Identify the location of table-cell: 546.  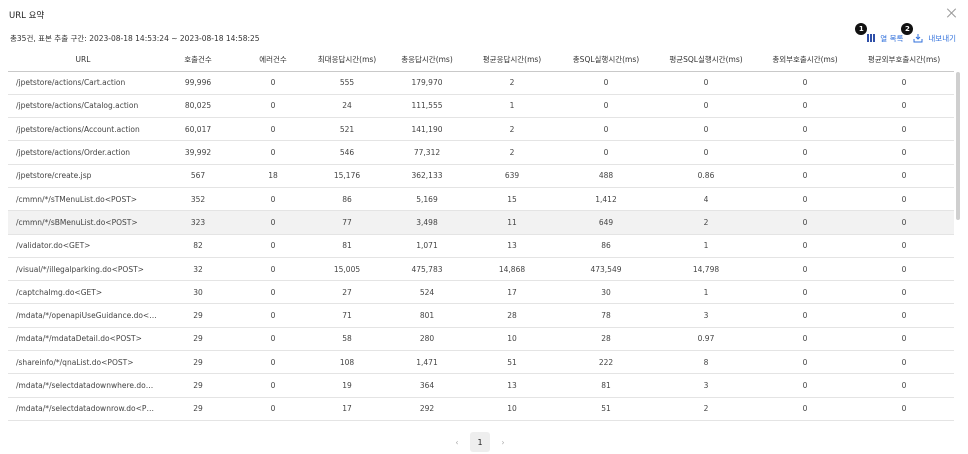
(347, 152).